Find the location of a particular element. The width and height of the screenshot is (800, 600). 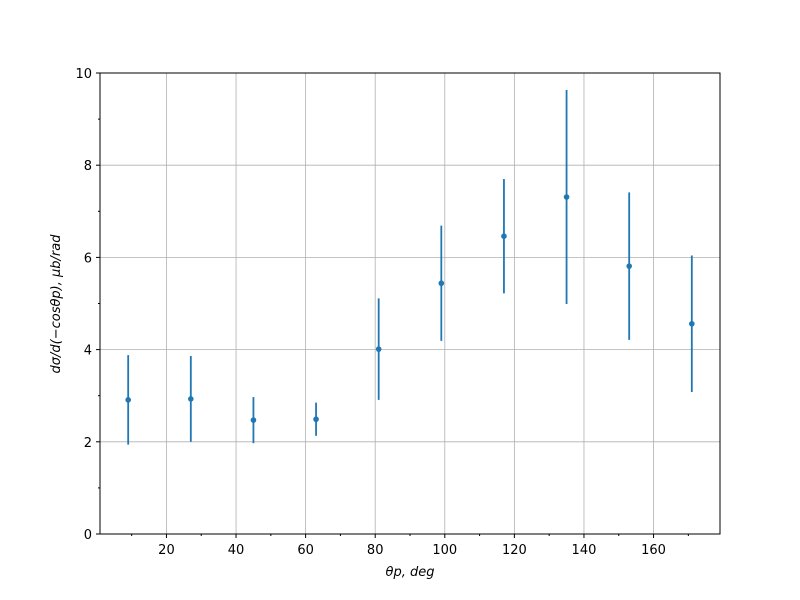

x-tick-label: 20 is located at coordinates (166, 550).